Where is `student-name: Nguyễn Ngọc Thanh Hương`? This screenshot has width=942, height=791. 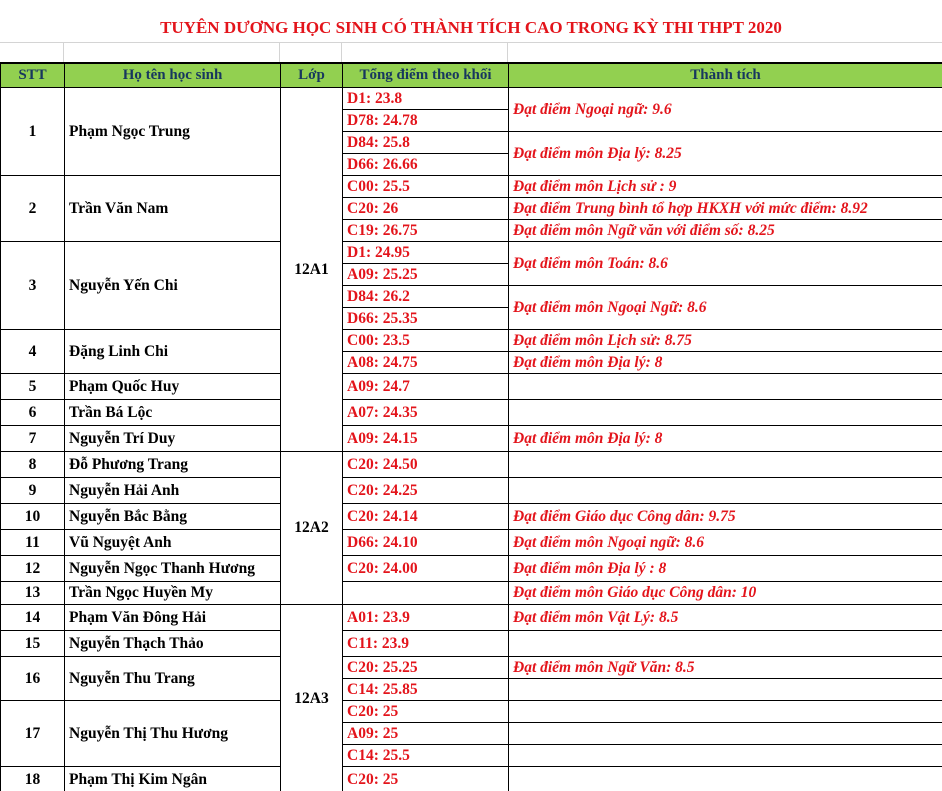 student-name: Nguyễn Ngọc Thanh Hương is located at coordinates (172, 568).